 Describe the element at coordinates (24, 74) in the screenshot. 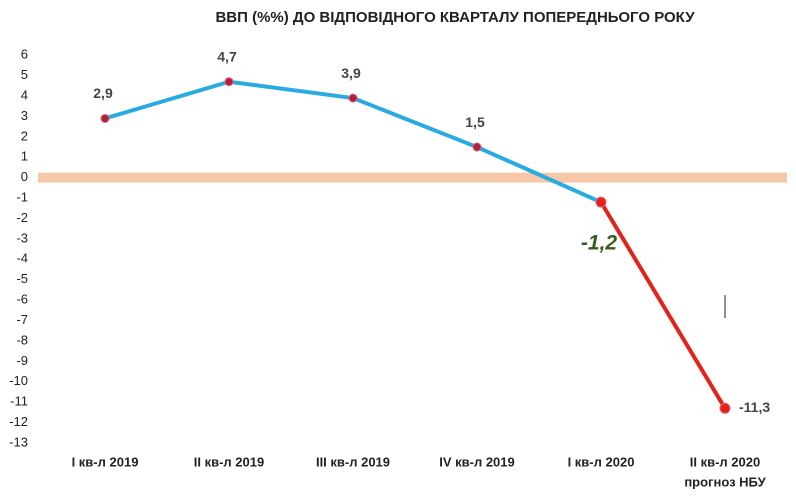

I see `y-tick-label: 5` at that location.